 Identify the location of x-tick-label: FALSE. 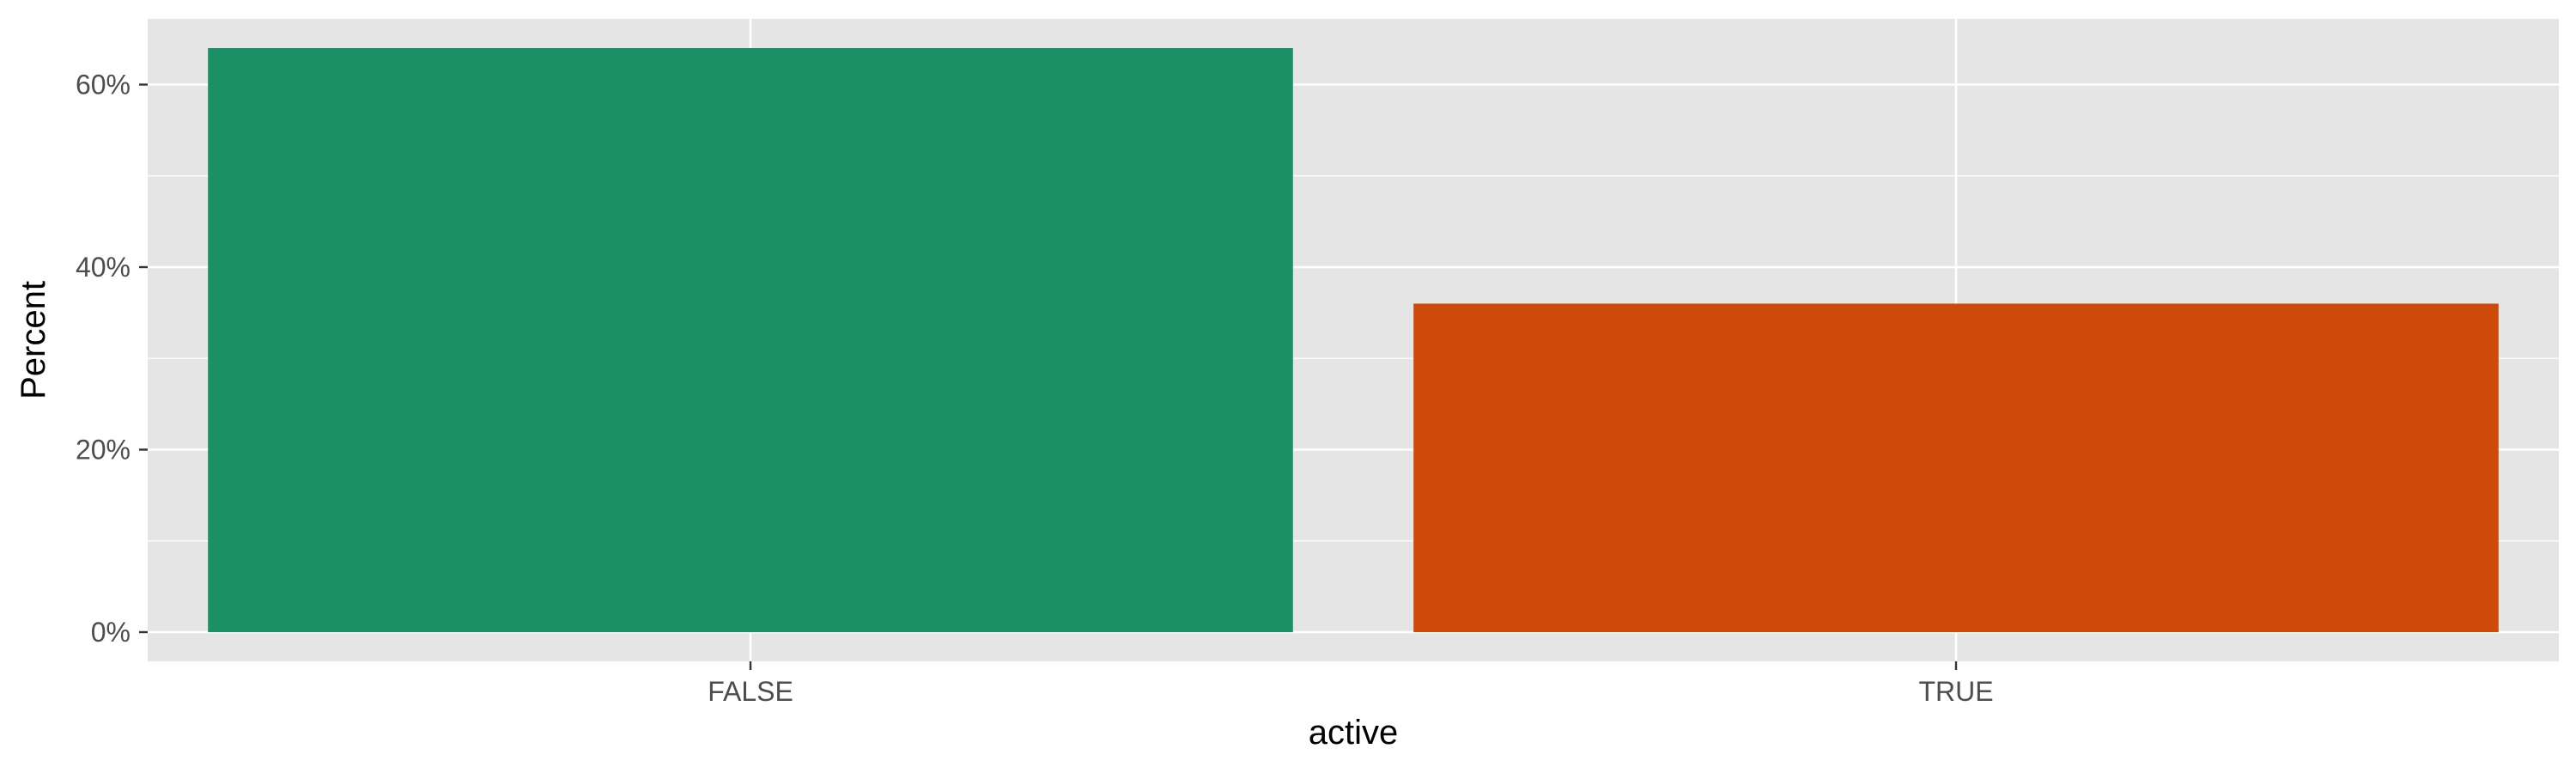
(750, 691).